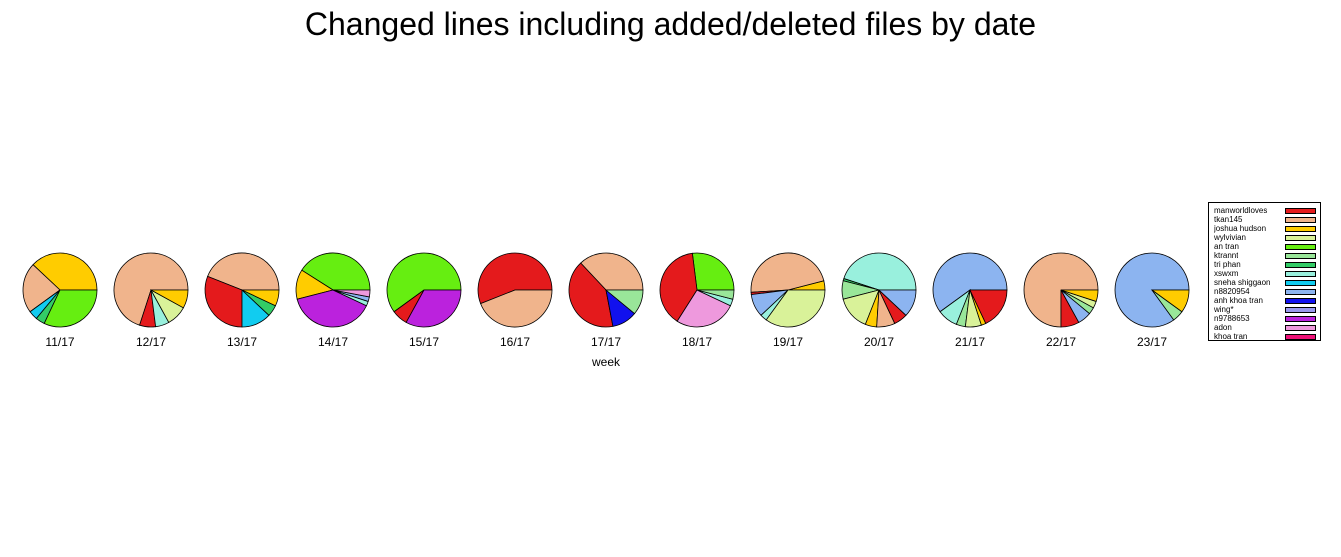  I want to click on legend-entry: manworldloves, so click(1265, 210).